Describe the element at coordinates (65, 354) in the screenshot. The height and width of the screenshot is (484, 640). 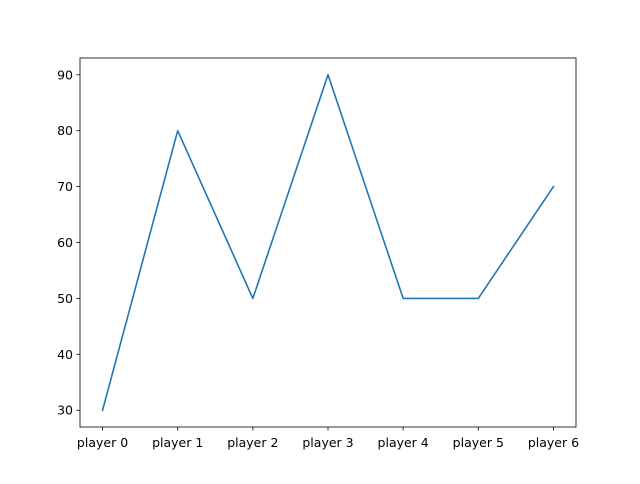
I see `y-tick-label: 40` at that location.